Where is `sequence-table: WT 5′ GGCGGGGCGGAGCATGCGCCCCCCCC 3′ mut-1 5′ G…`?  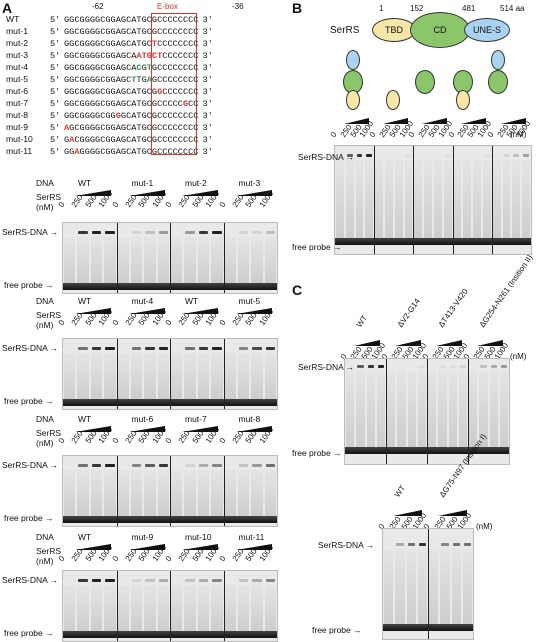 sequence-table: WT 5′ GGCGGGGCGGAGCATGCGCCCCCCCC 3′ mut-1 5′ G… is located at coordinates (109, 86).